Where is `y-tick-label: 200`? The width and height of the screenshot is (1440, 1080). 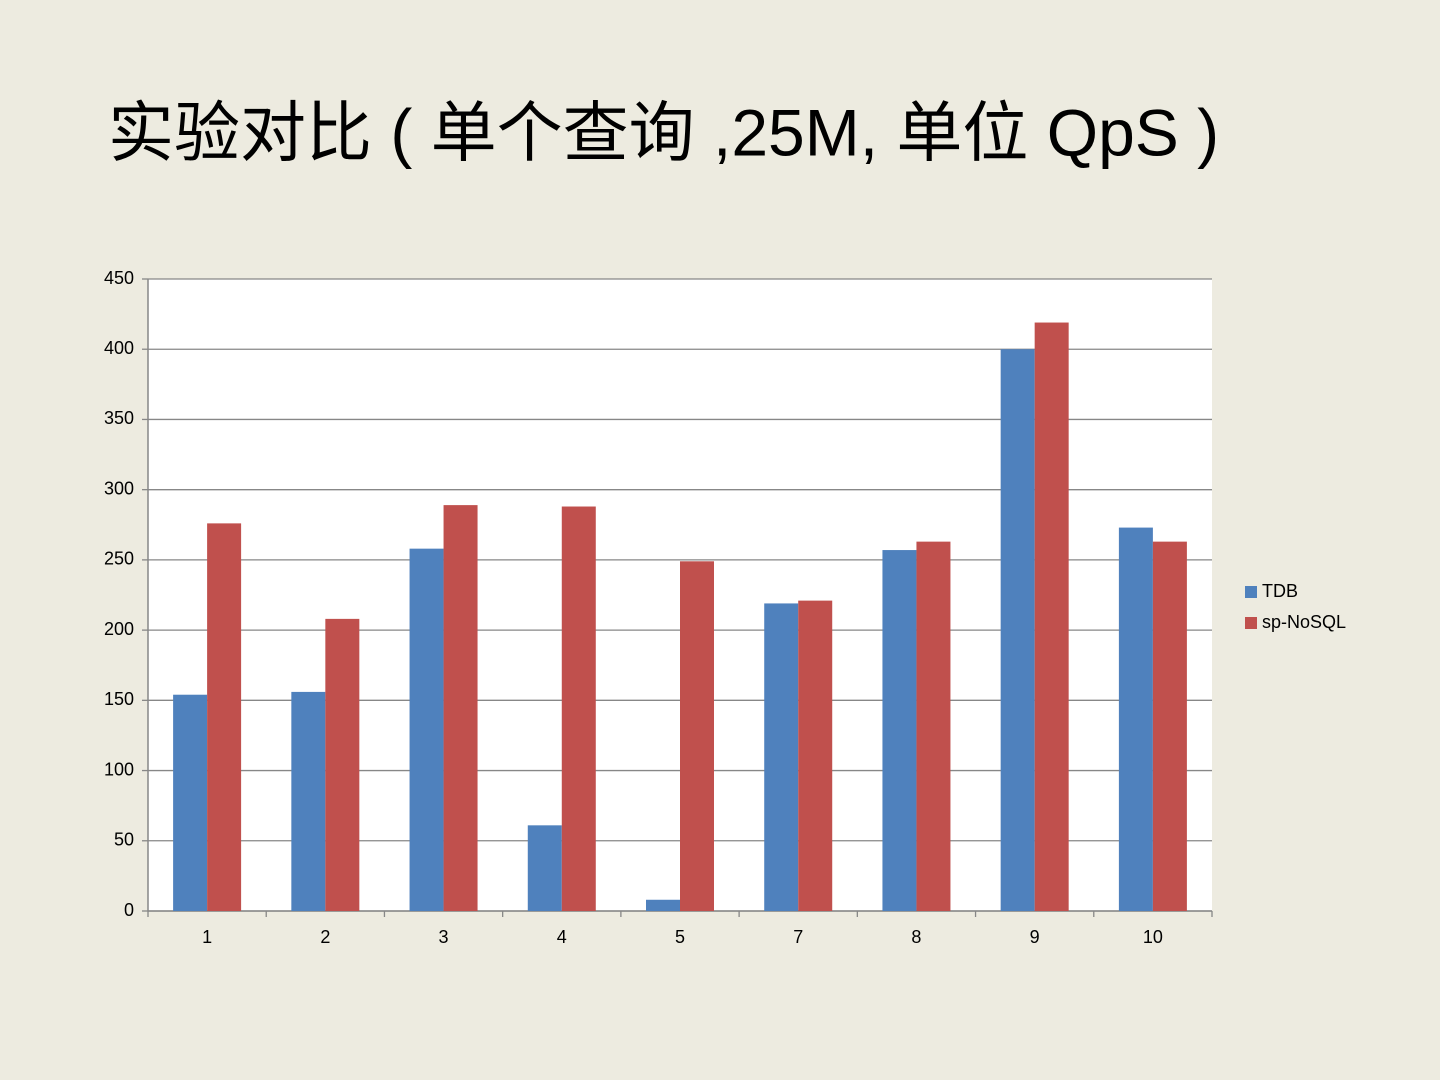
y-tick-label: 200 is located at coordinates (119, 629).